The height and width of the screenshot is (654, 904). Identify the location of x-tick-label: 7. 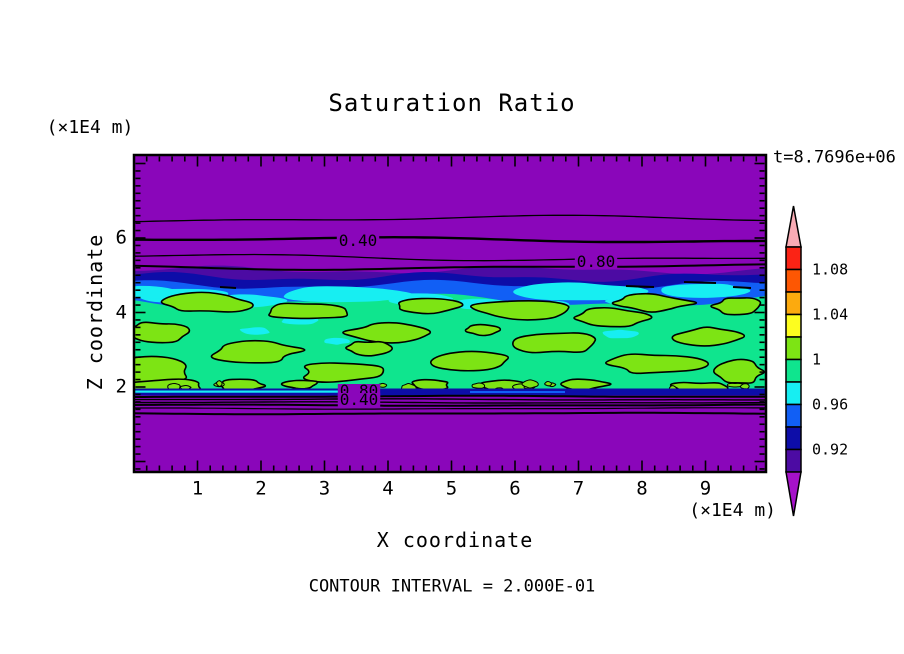
(578, 488).